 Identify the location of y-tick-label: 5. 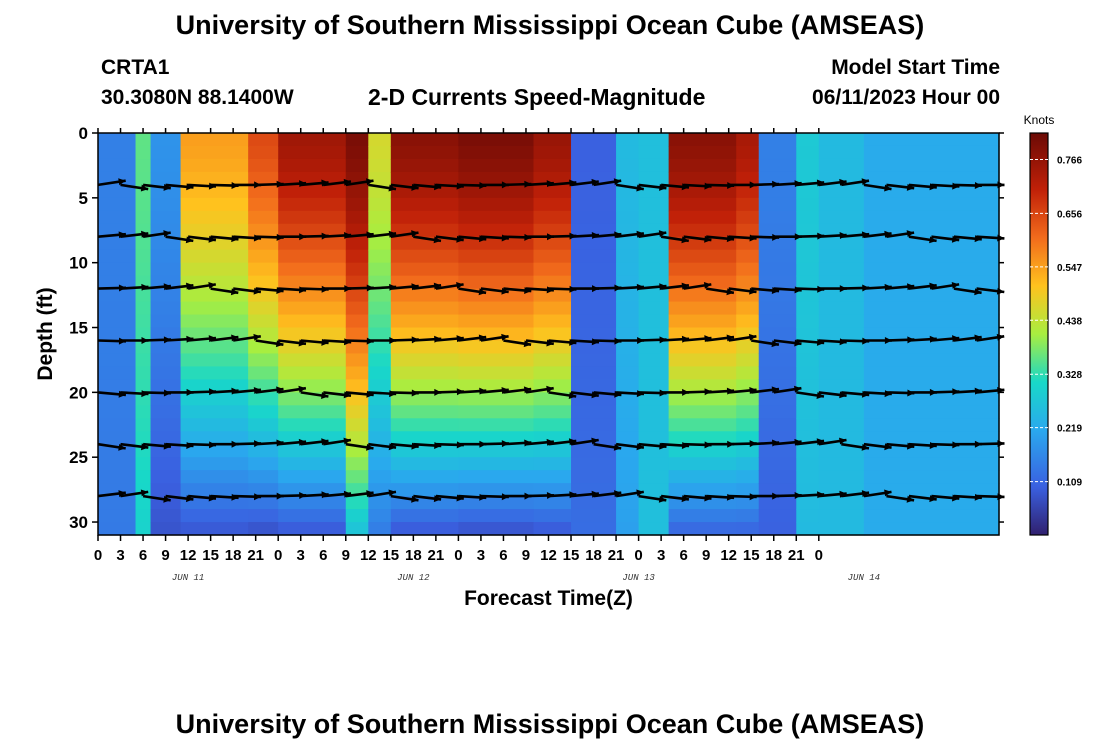
(83, 198).